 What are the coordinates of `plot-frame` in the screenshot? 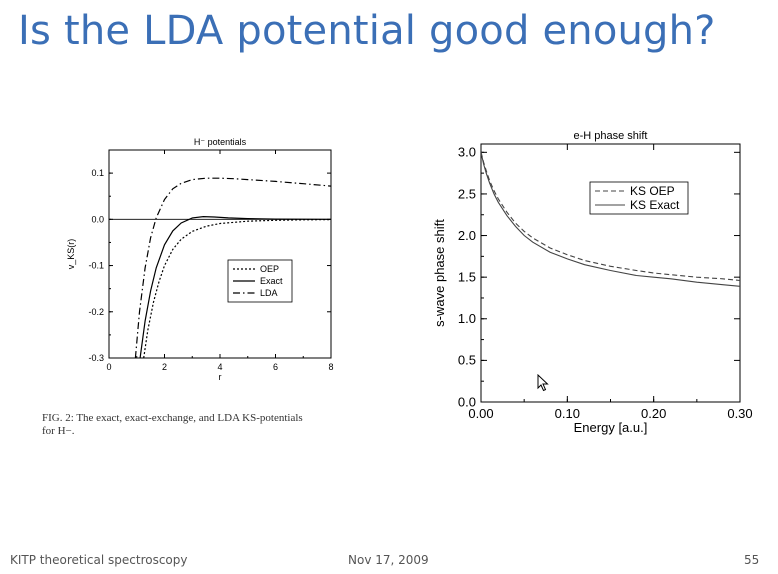 It's located at (220, 254).